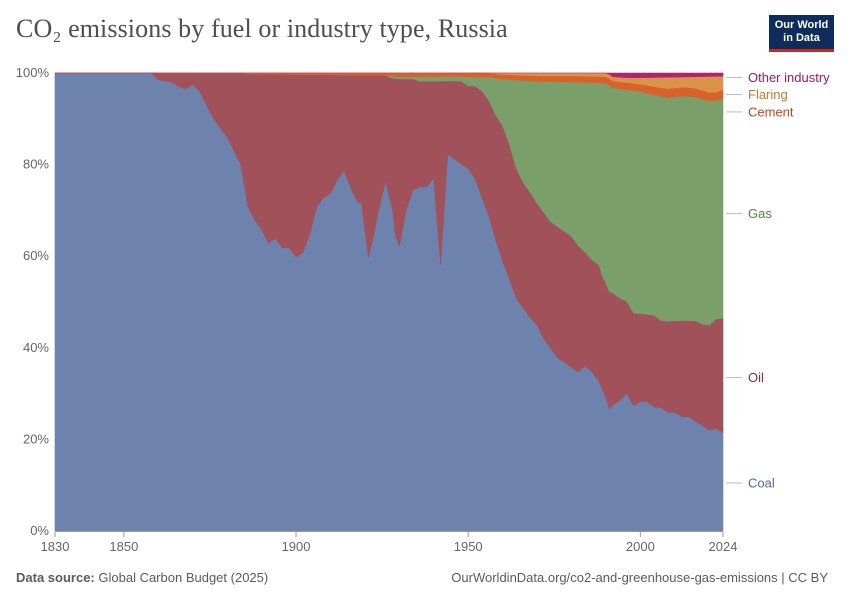  I want to click on legend: Other industry Flaring Cement Gas Oil Coal, so click(778, 280).